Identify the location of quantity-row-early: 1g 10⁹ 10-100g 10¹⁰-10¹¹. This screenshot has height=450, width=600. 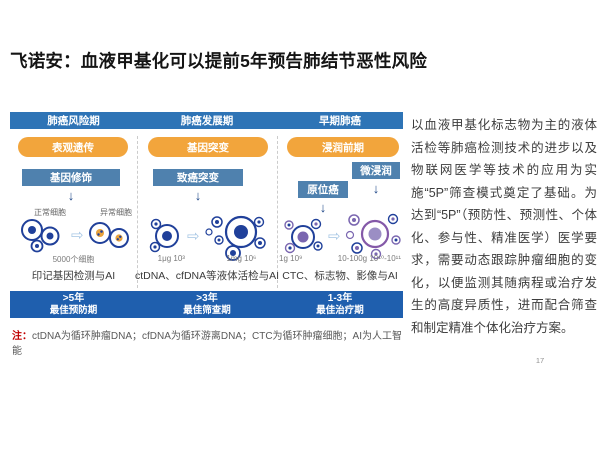
(340, 258).